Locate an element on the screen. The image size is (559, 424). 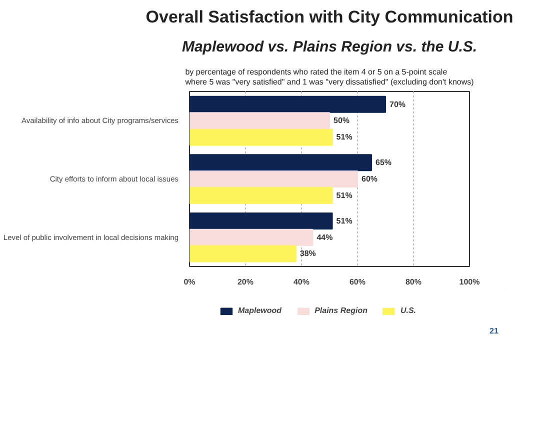
chart-title: Overall Satisfaction with City Communication is located at coordinates (330, 17).